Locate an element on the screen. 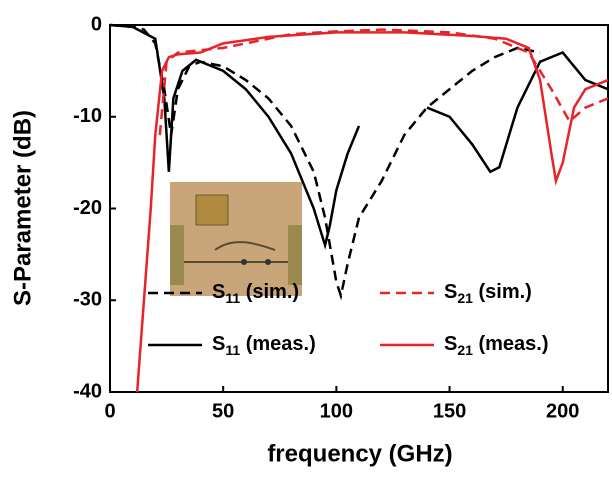 The height and width of the screenshot is (477, 612). y-tick-label: -20 is located at coordinates (87, 208).